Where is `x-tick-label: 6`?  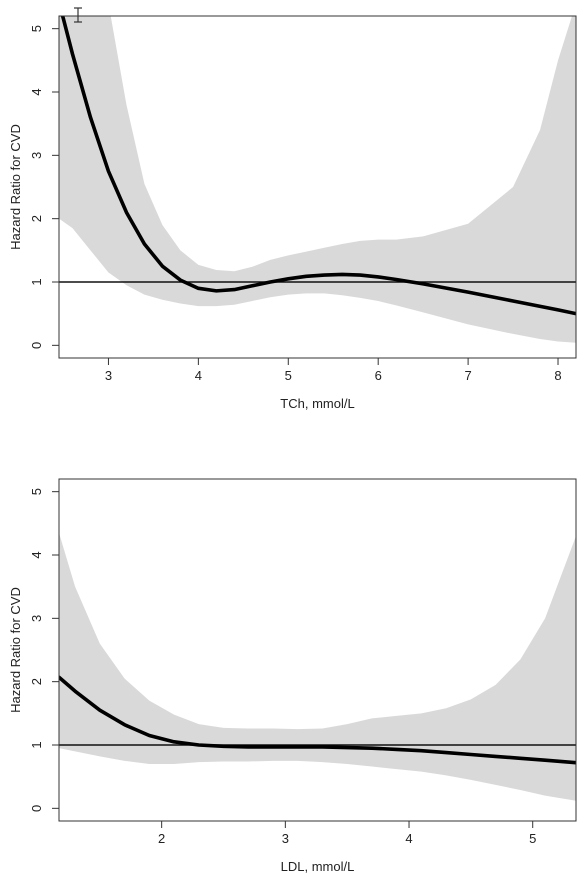 x-tick-label: 6 is located at coordinates (378, 375).